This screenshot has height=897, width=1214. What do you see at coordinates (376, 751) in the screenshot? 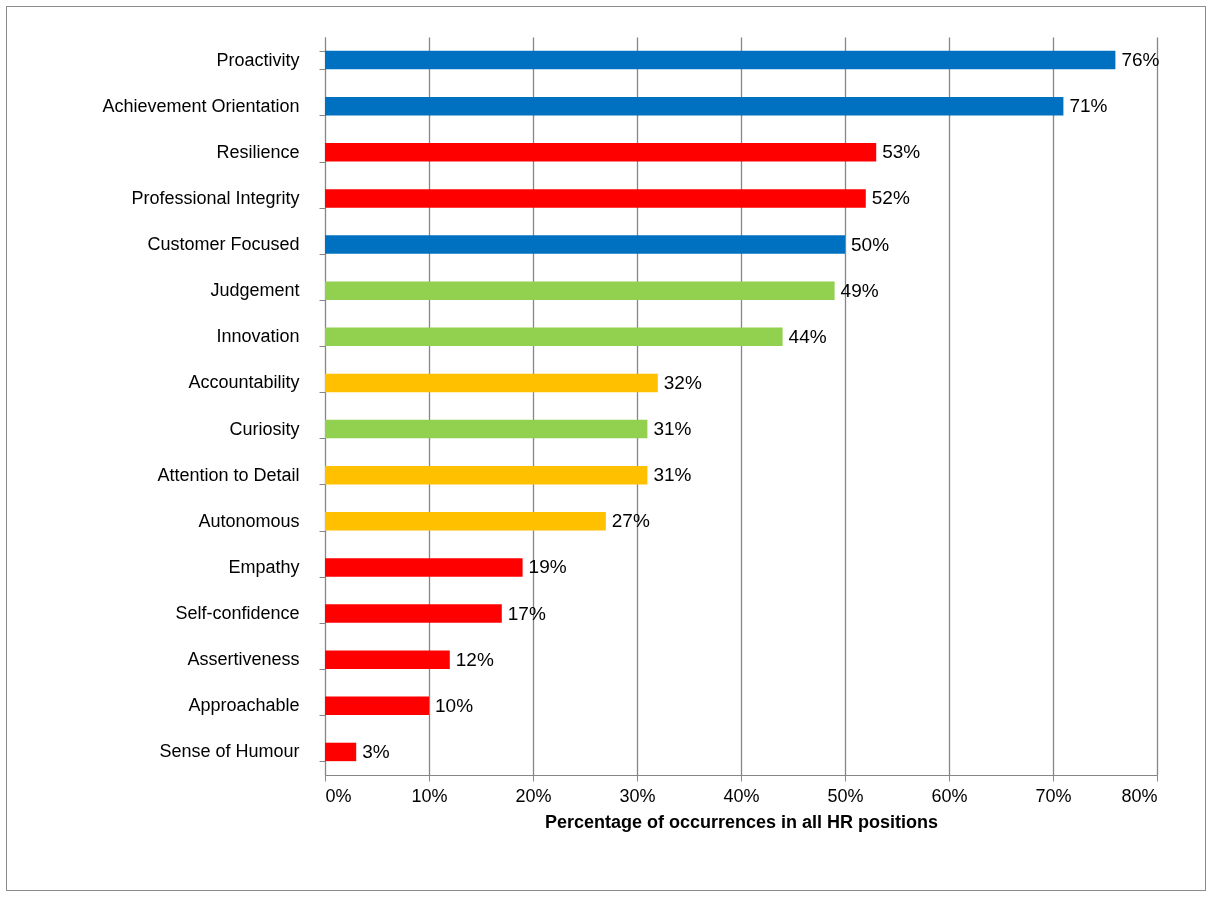
I see `data-label: 3%` at bounding box center [376, 751].